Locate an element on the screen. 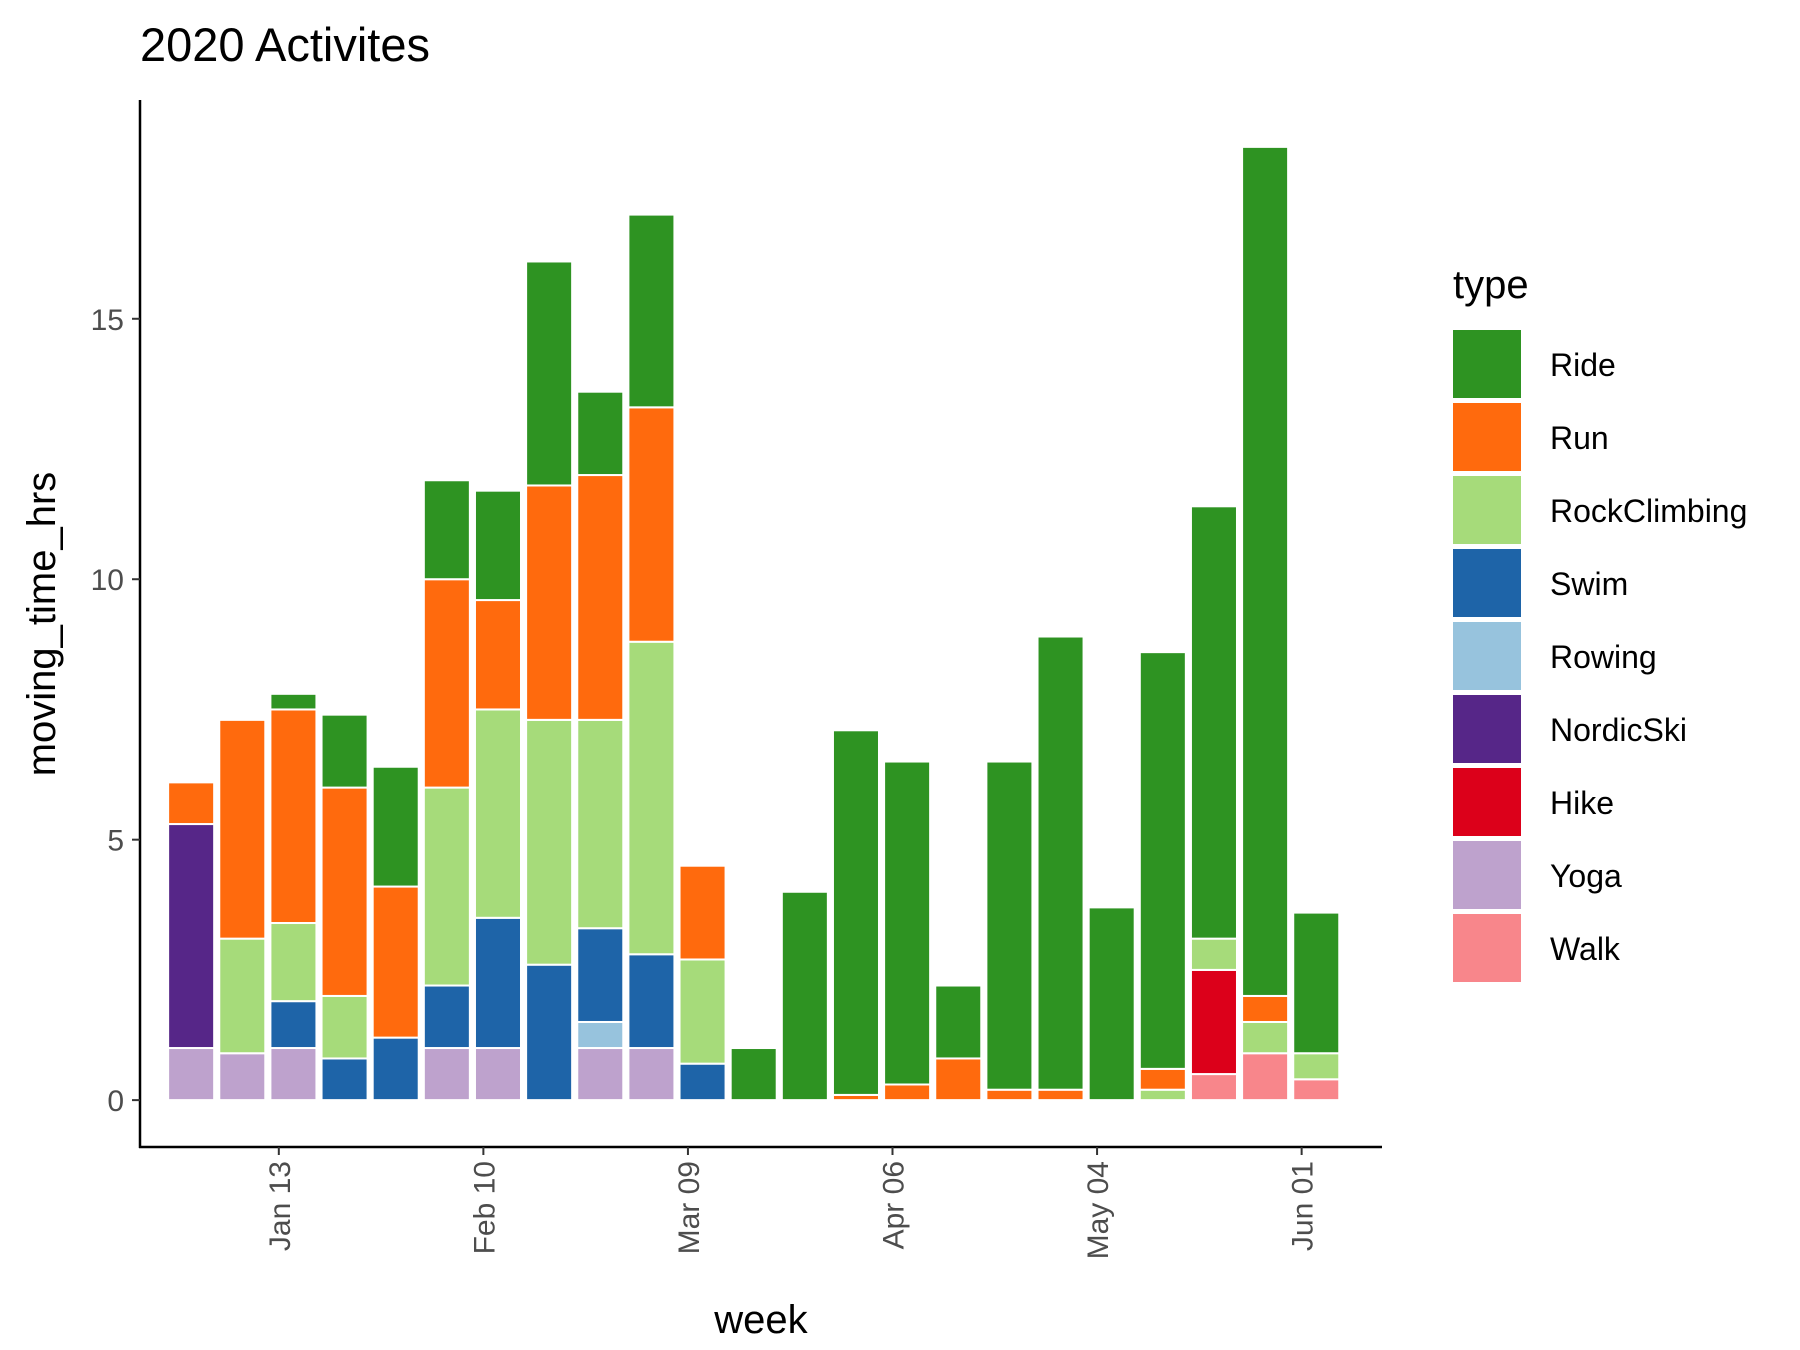 This screenshot has width=1800, height=1350. x-tick-label-5: Jun 01 is located at coordinates (1303, 1206).